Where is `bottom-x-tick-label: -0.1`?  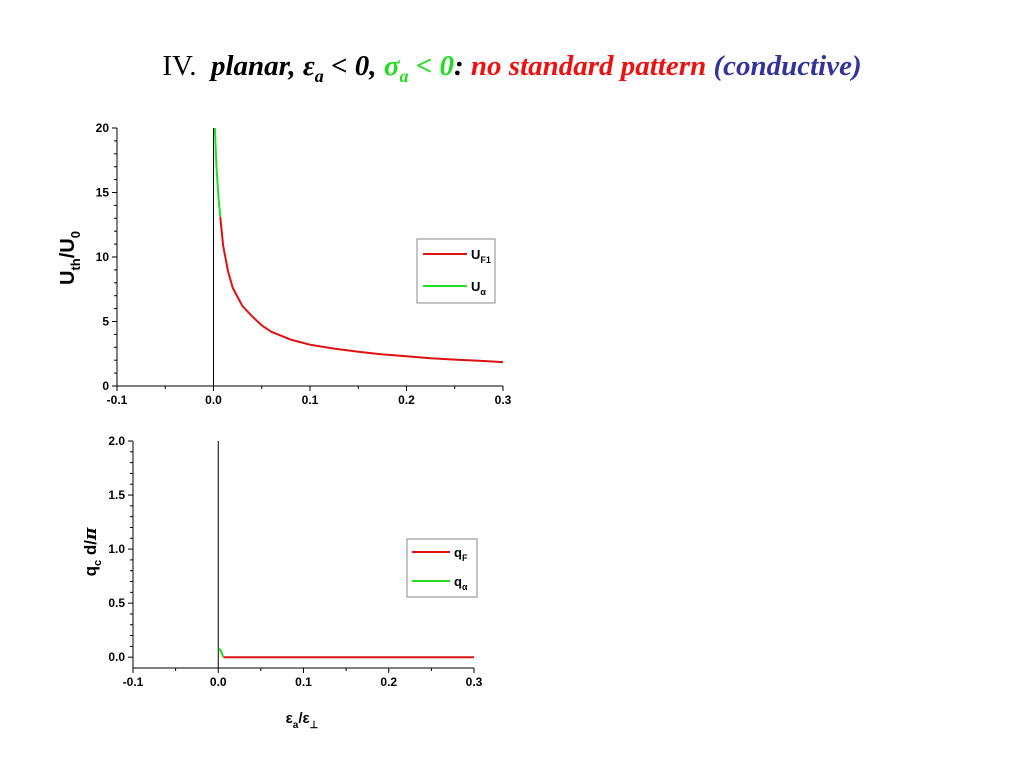 bottom-x-tick-label: -0.1 is located at coordinates (133, 682).